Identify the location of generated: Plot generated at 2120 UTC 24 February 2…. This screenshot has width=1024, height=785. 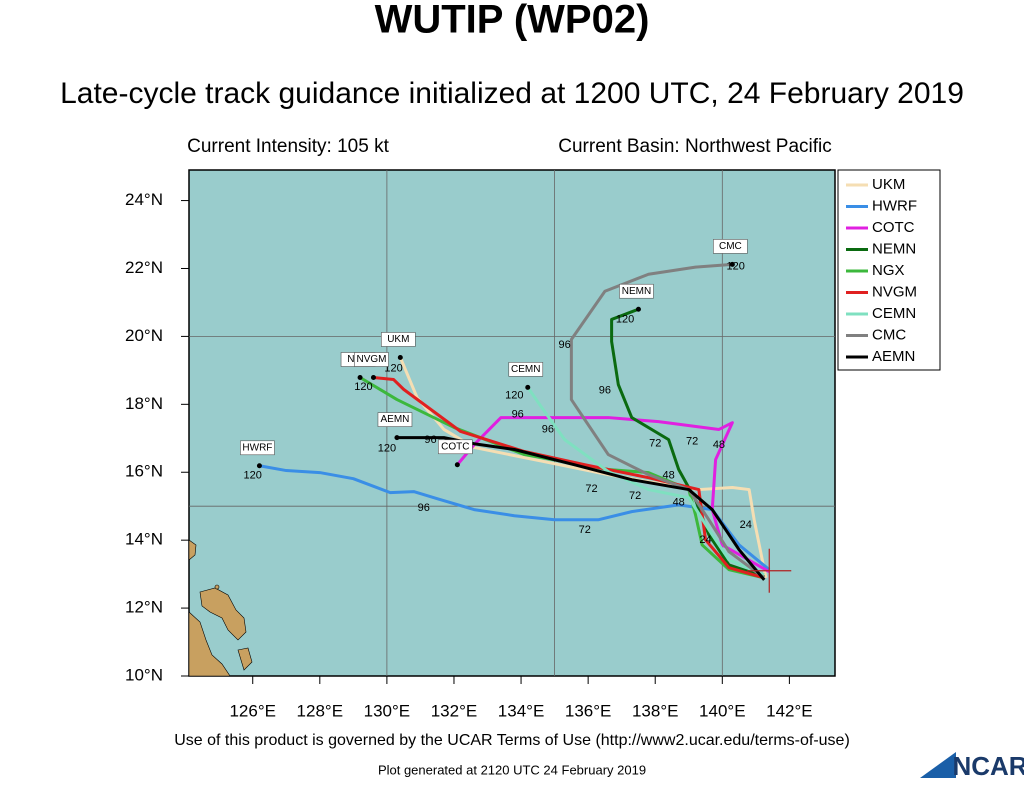
(512, 769).